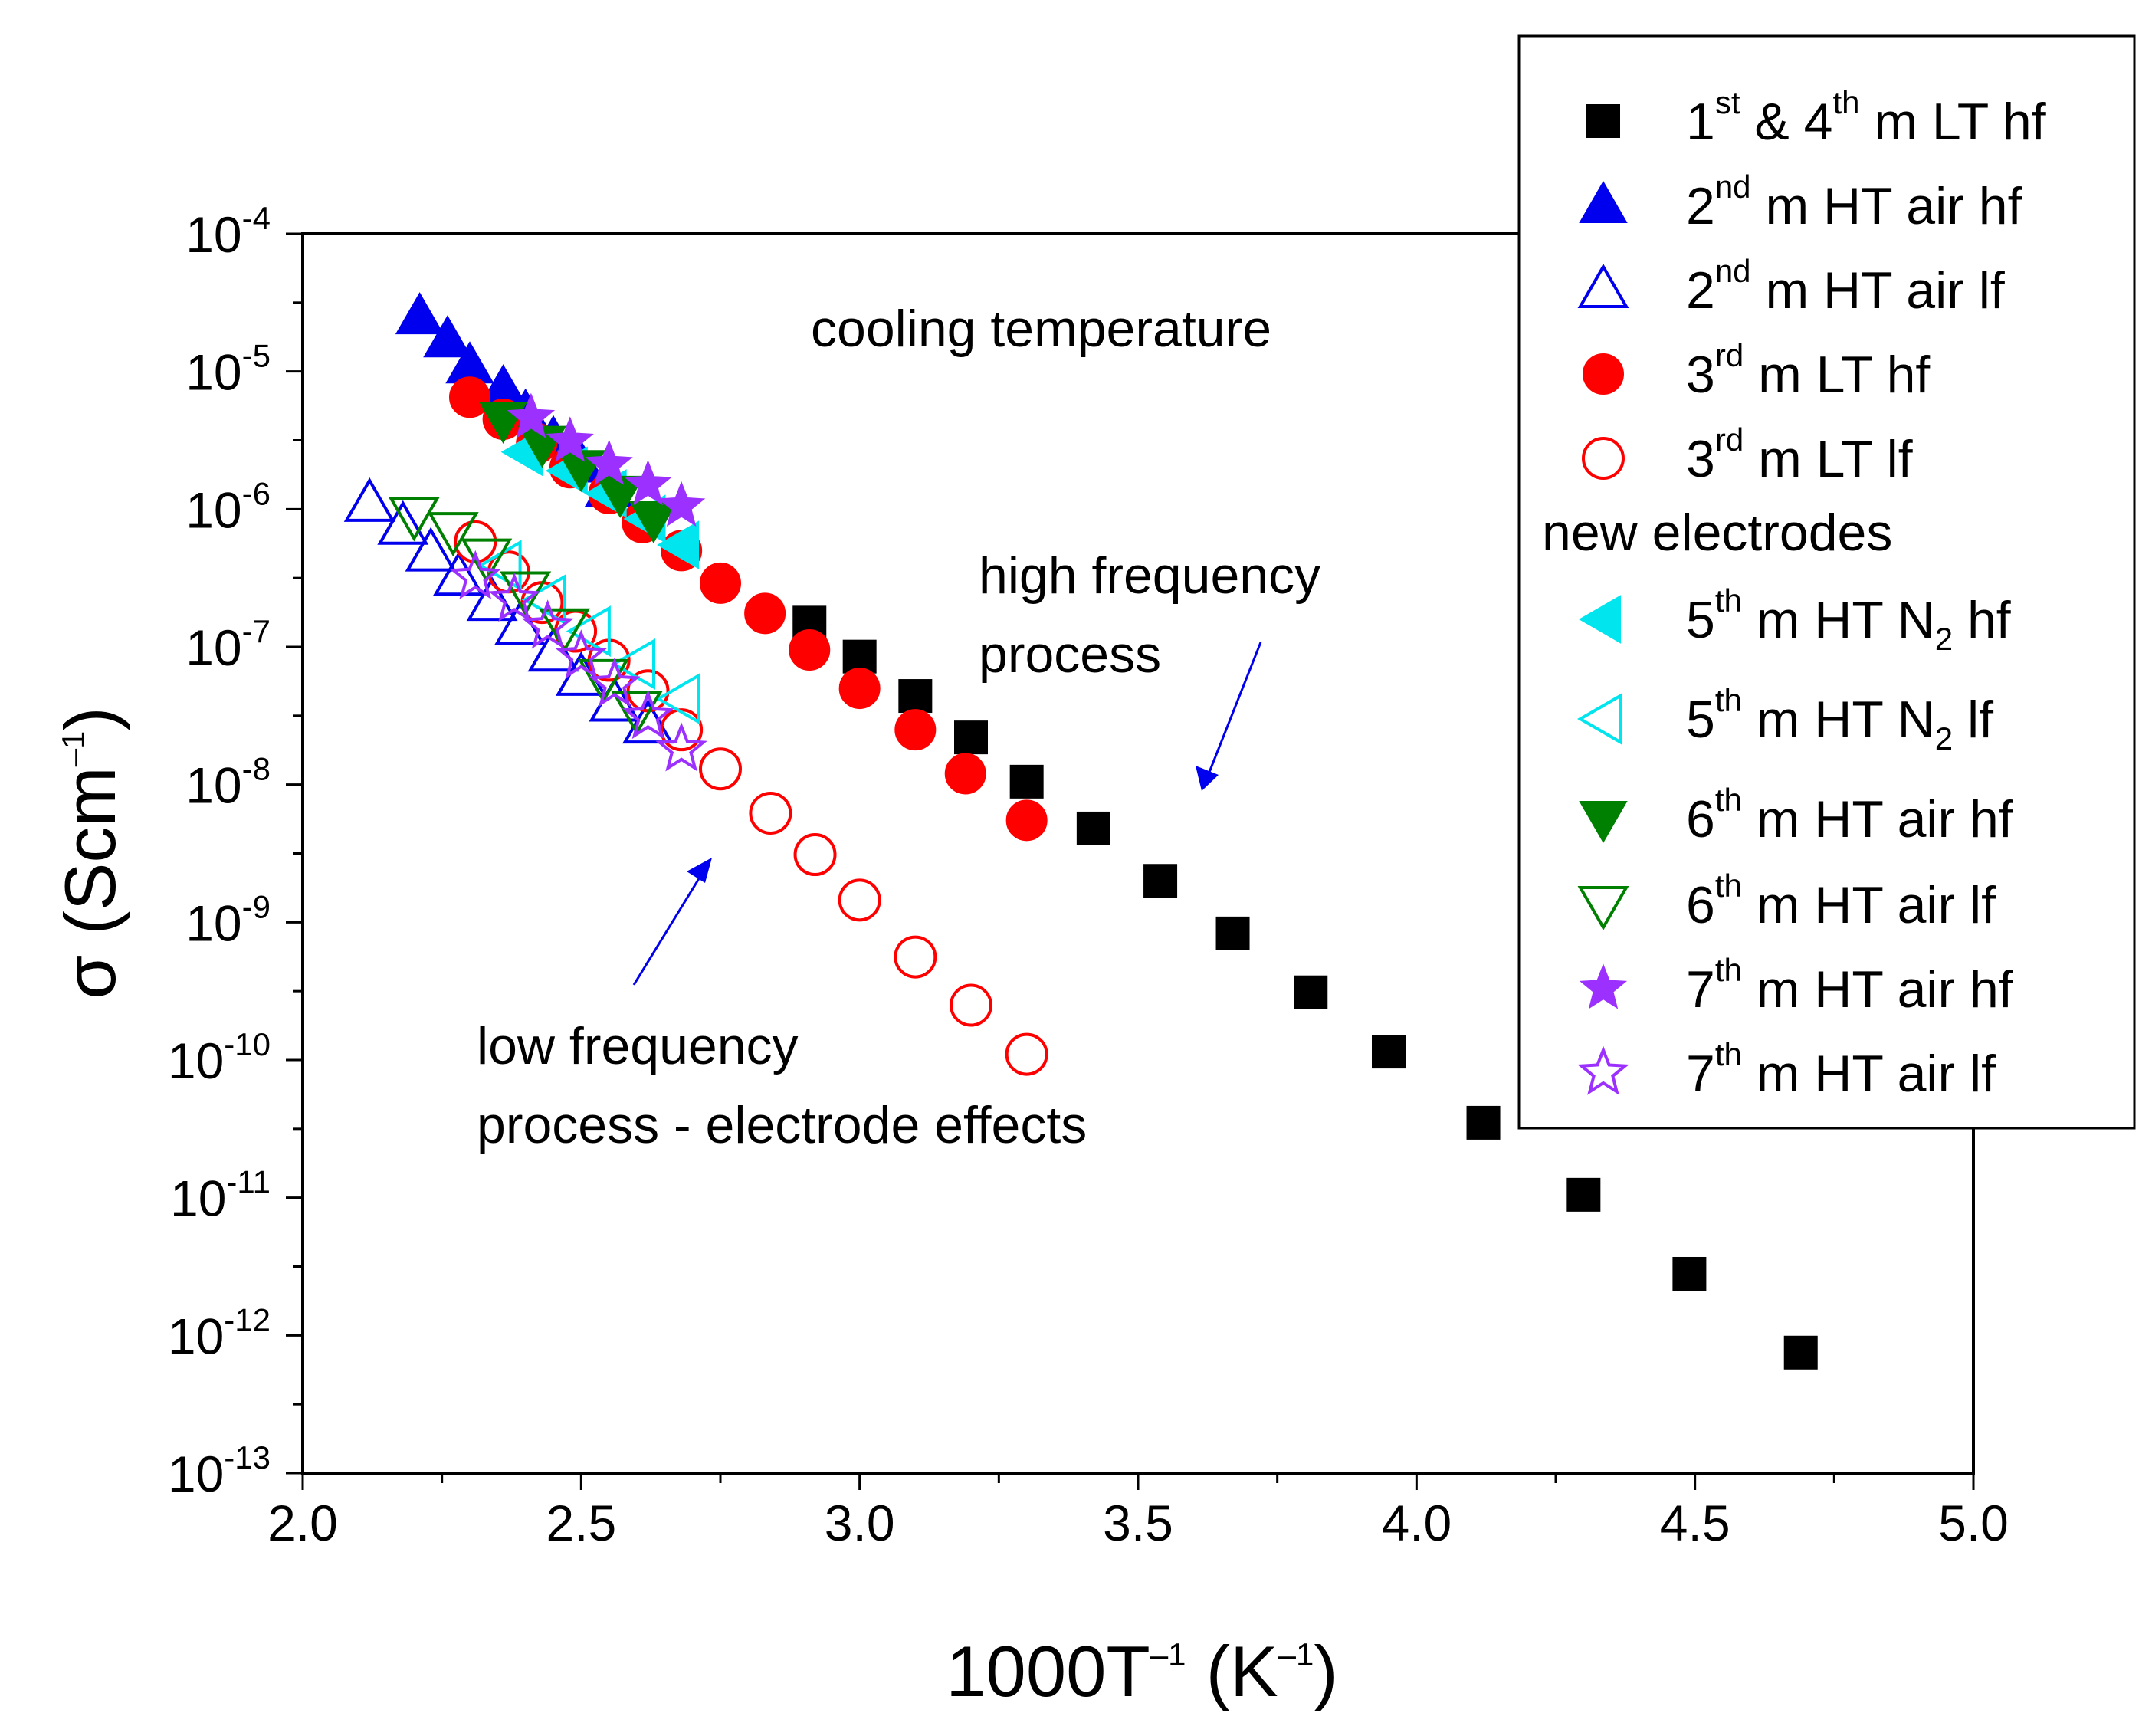 This screenshot has height=1736, width=2152. What do you see at coordinates (228, 506) in the screenshot?
I see `y-tick-label: 10⁻⁶` at bounding box center [228, 506].